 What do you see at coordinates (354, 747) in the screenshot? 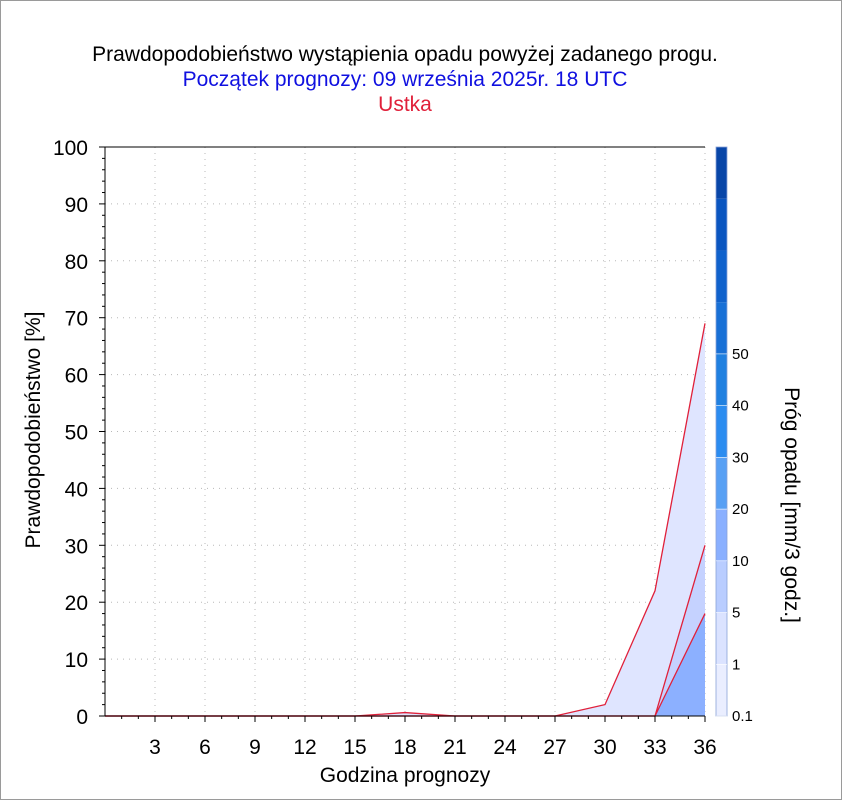
I see `x-tick-label: 15` at bounding box center [354, 747].